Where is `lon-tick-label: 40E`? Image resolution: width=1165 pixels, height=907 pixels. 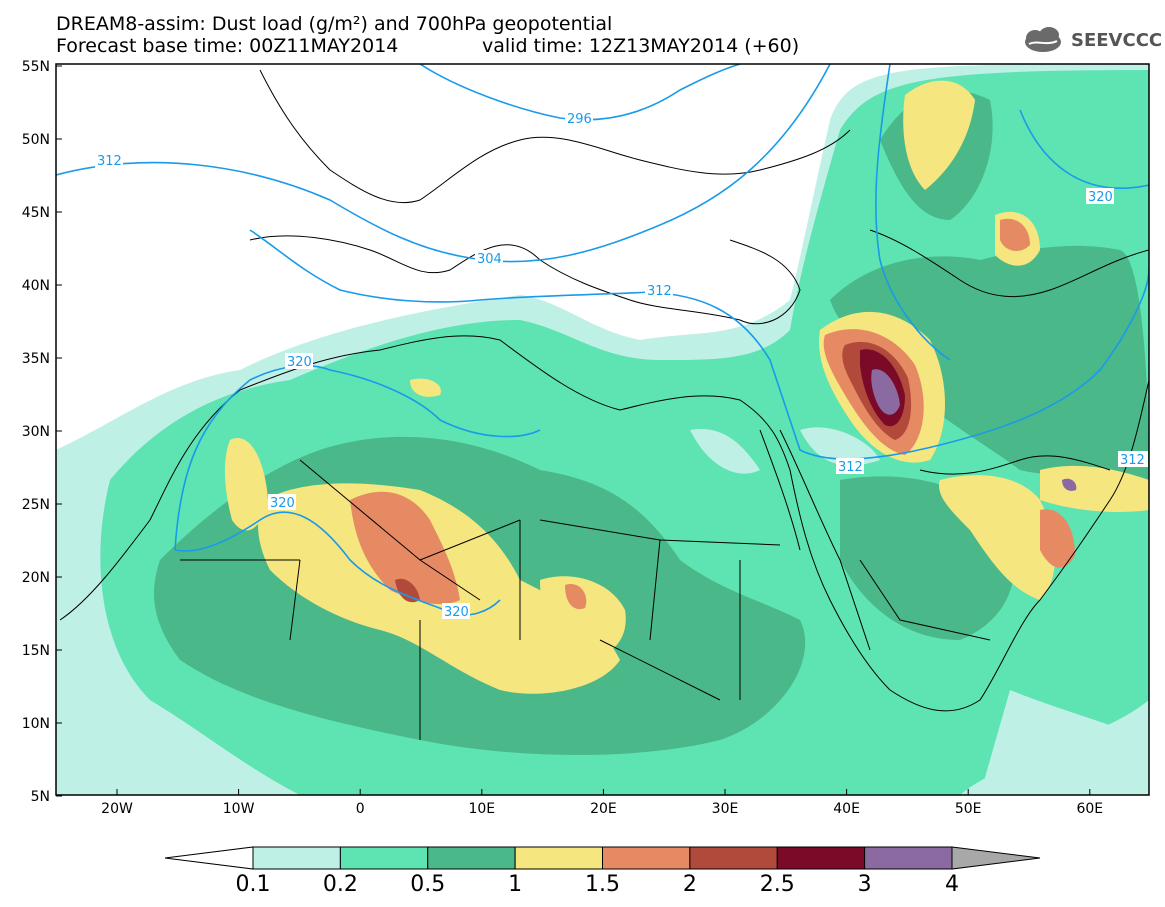 lon-tick-label: 40E is located at coordinates (846, 809).